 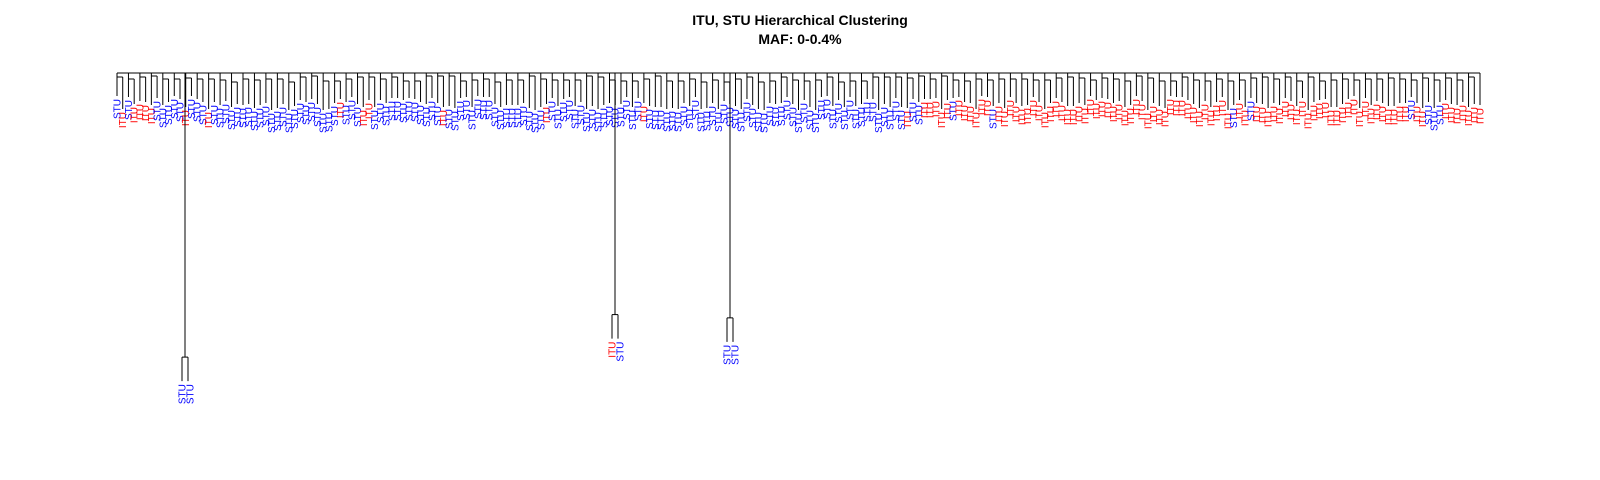 What do you see at coordinates (800, 20) in the screenshot?
I see `chart-title: ITU, STU Hierarchical Clustering` at bounding box center [800, 20].